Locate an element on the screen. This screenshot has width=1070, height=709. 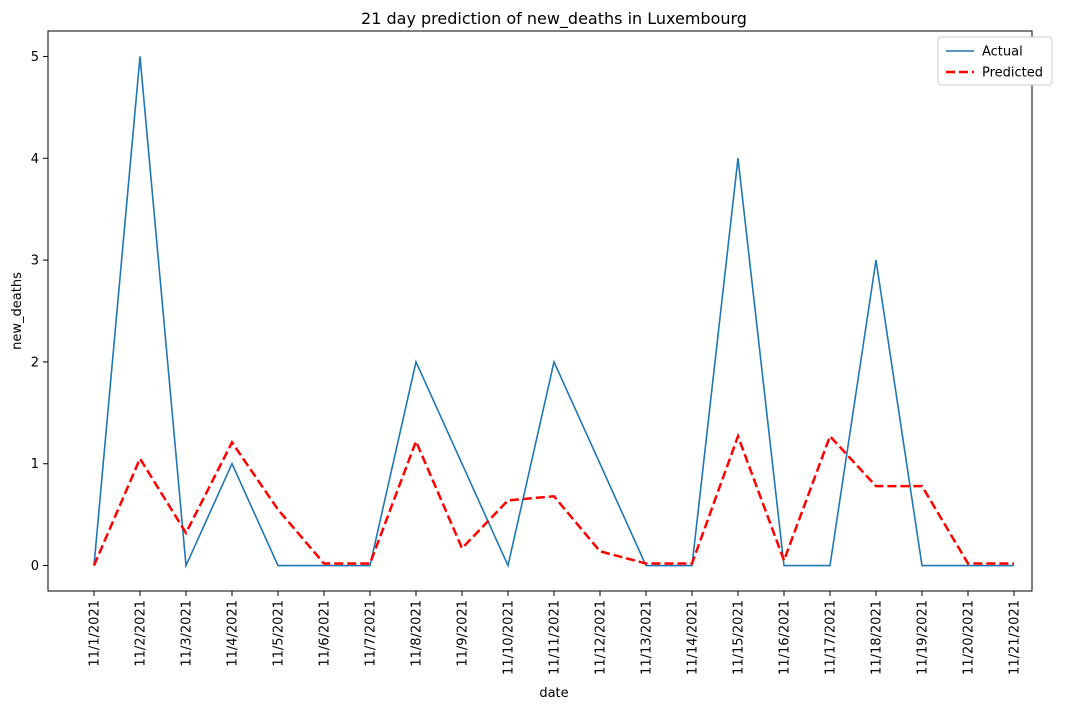
x-tick-label: 11/14/2021 is located at coordinates (693, 637).